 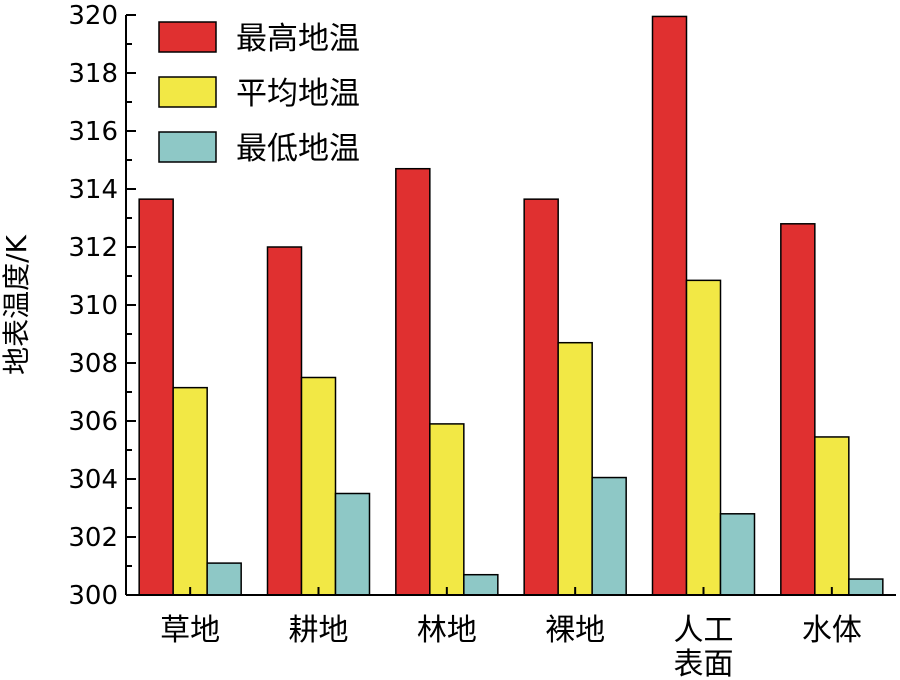 I want to click on y-tick-label: 312, so click(x=93, y=248).